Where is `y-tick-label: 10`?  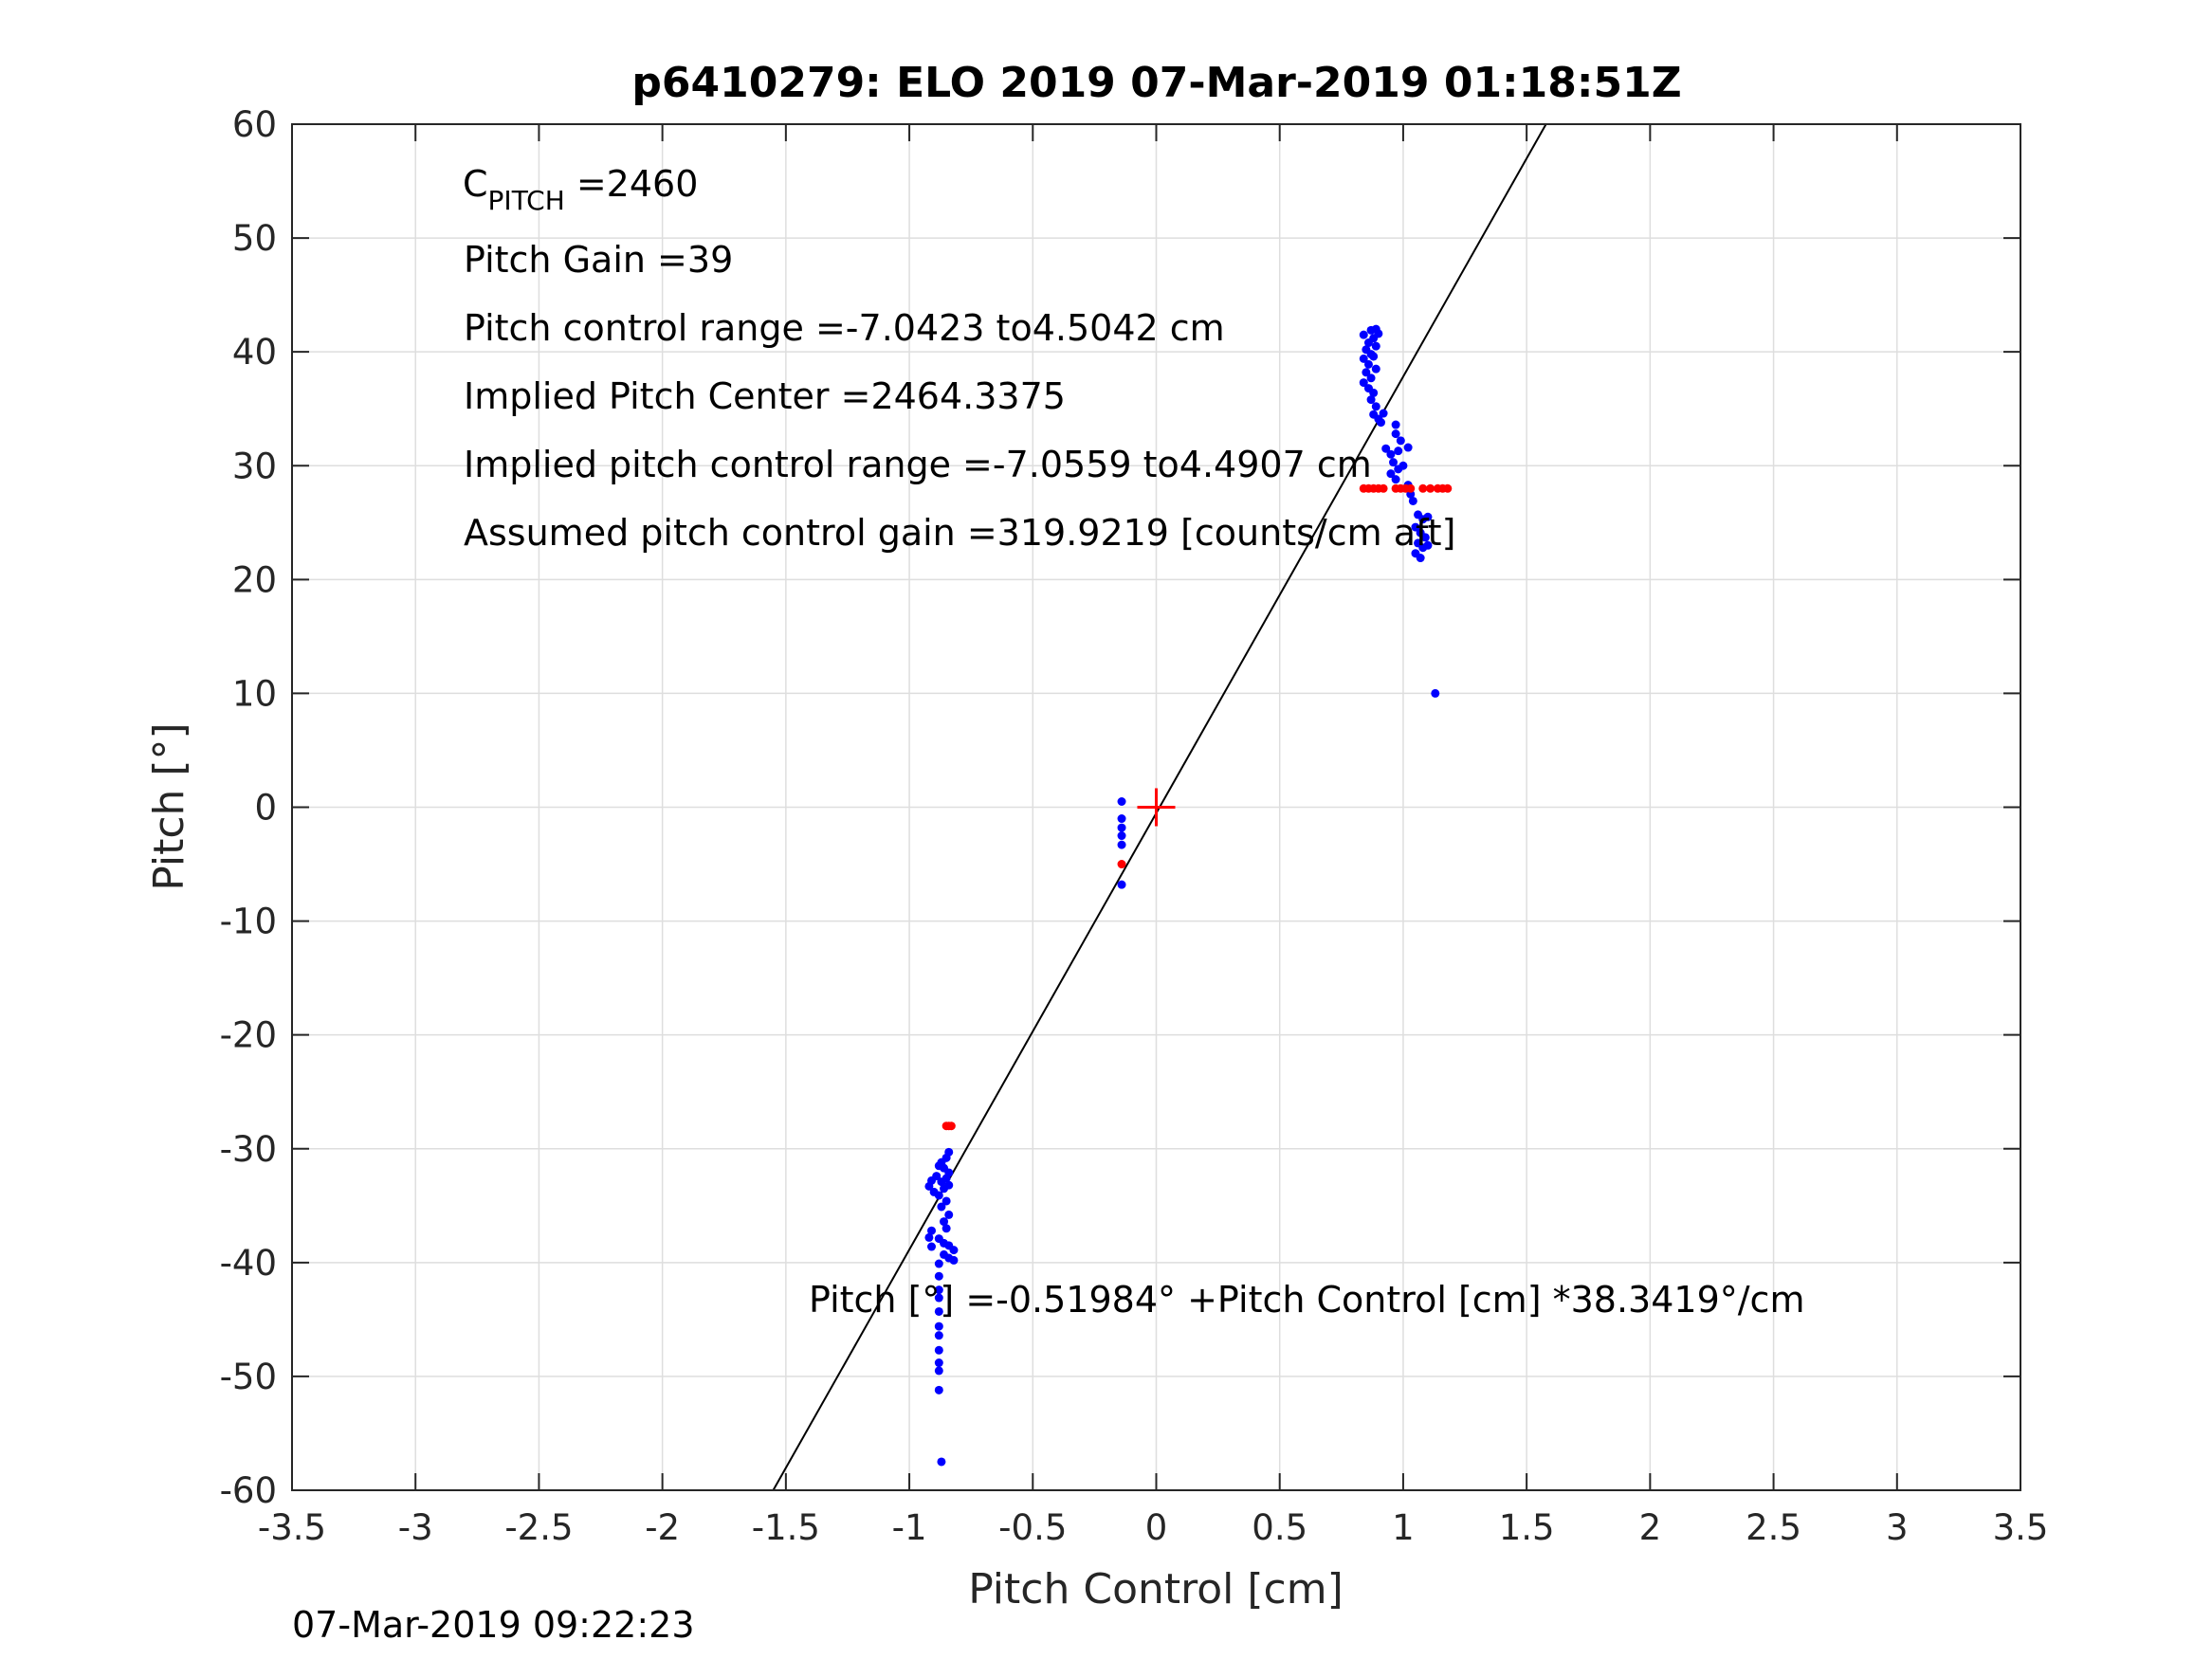 y-tick-label: 10 is located at coordinates (254, 693).